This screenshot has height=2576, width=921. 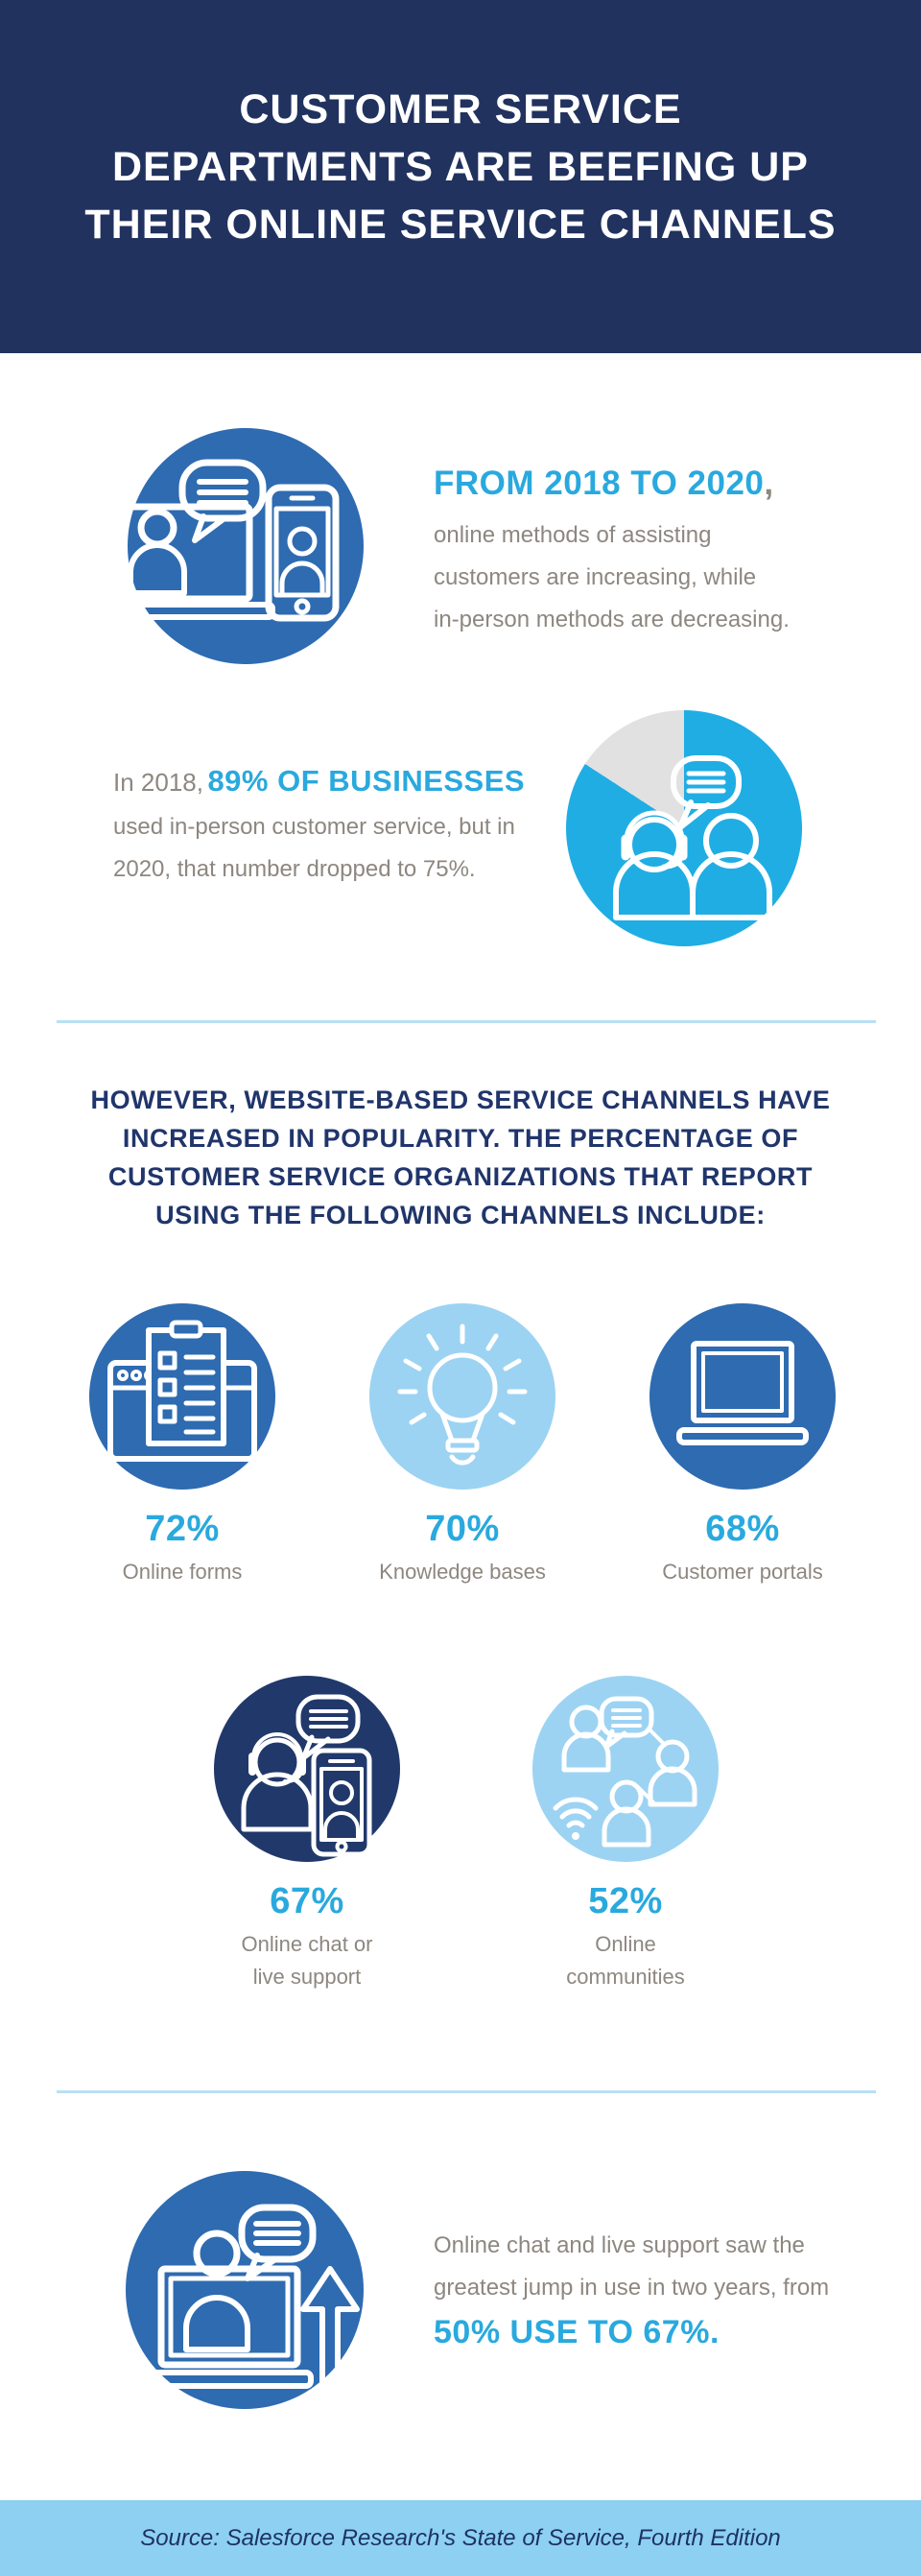 I want to click on stat-label: Online chat or live support, so click(x=307, y=1960).